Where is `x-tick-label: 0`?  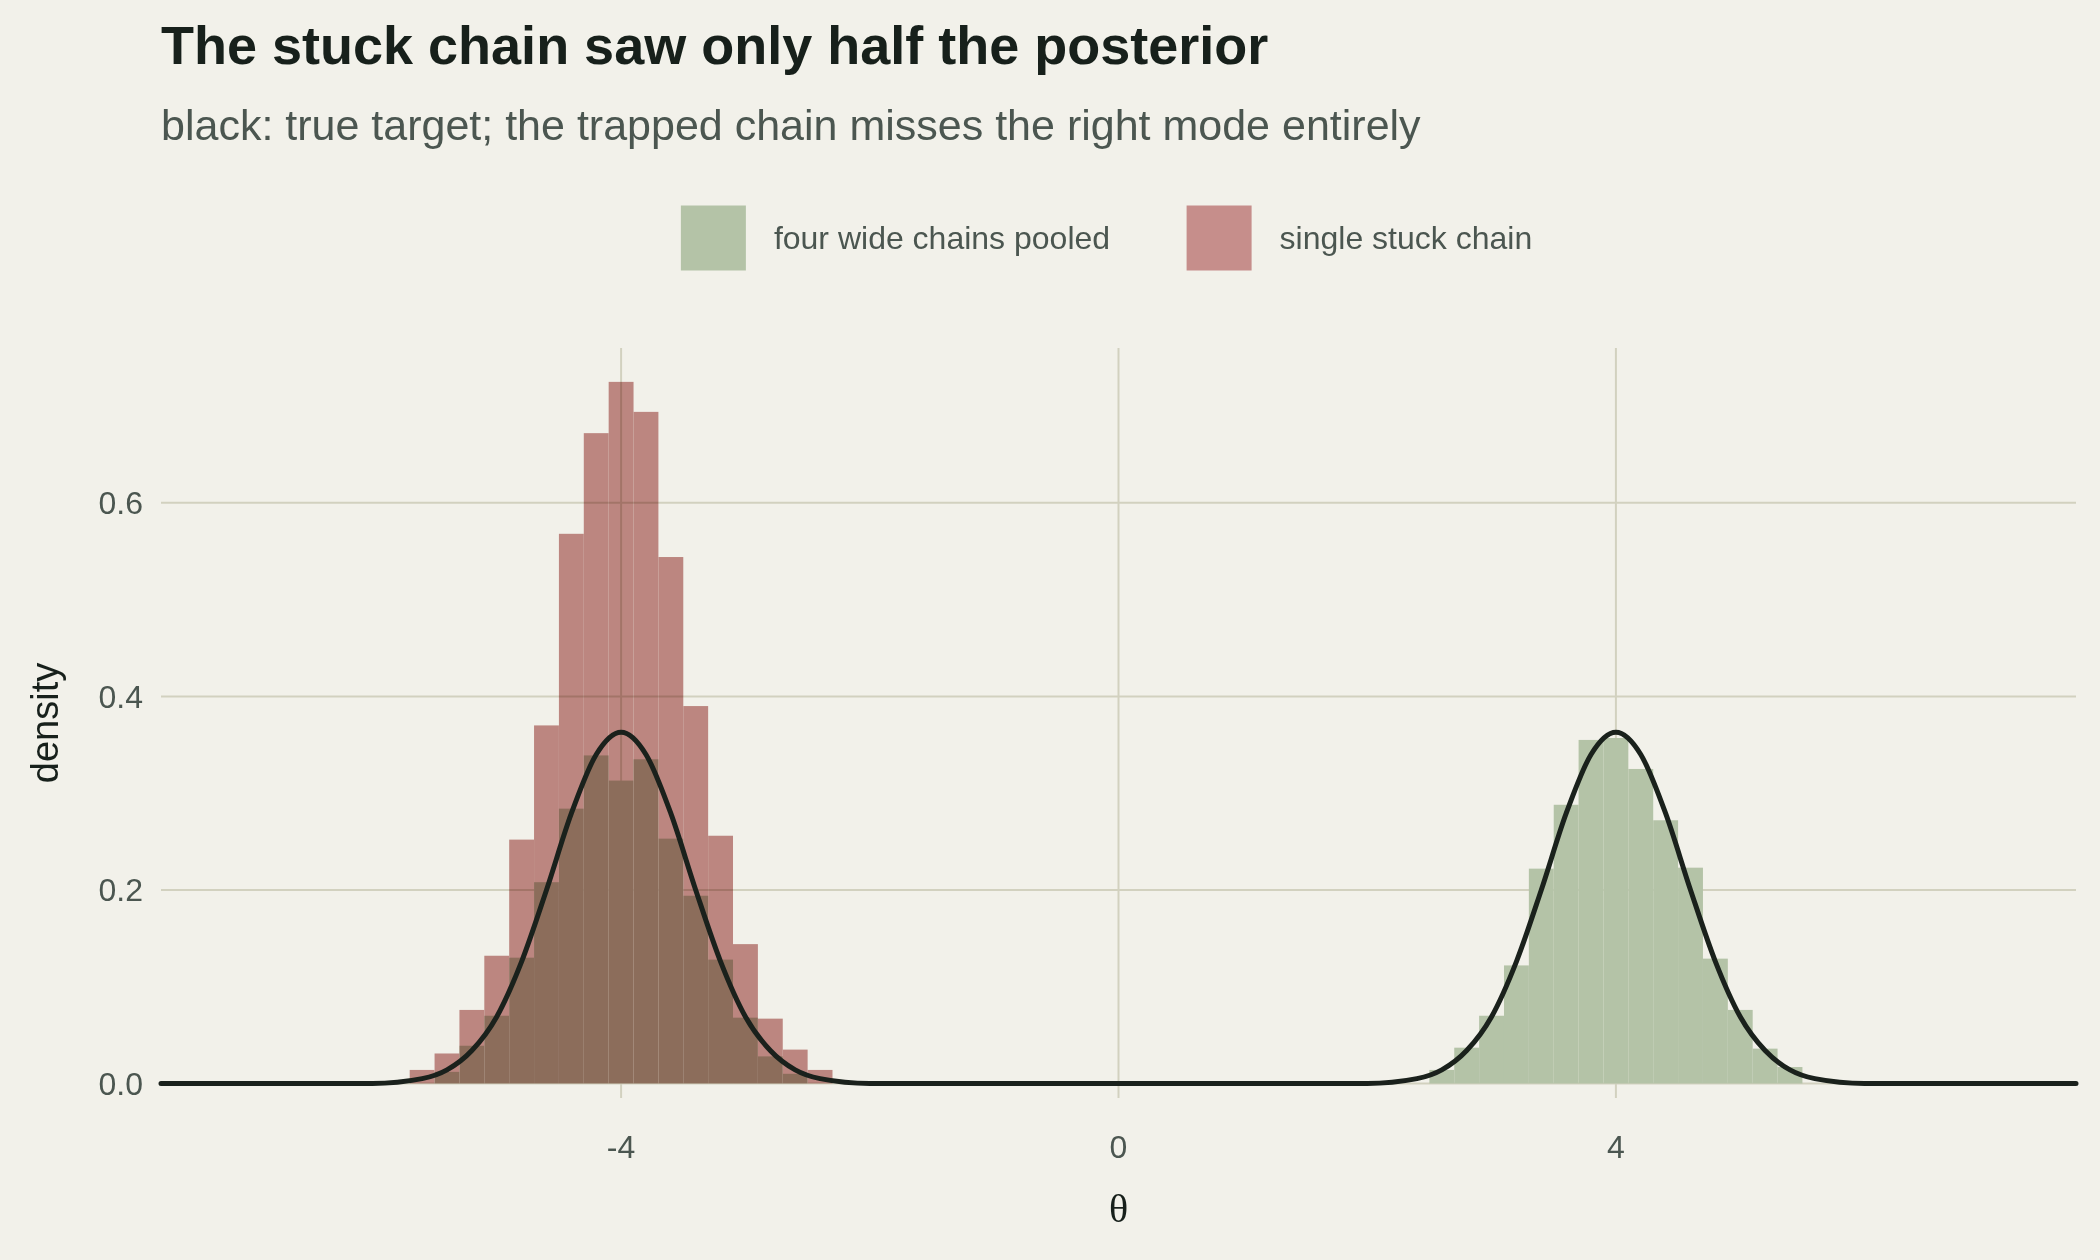
x-tick-label: 0 is located at coordinates (1118, 1147).